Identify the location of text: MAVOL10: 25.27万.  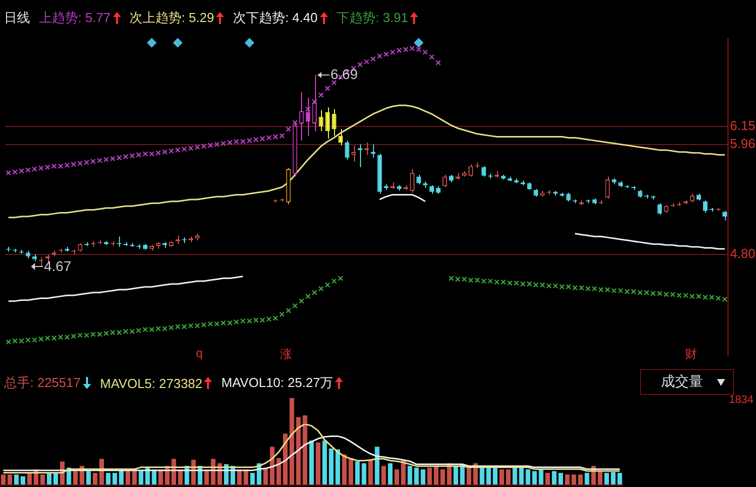
(277, 383).